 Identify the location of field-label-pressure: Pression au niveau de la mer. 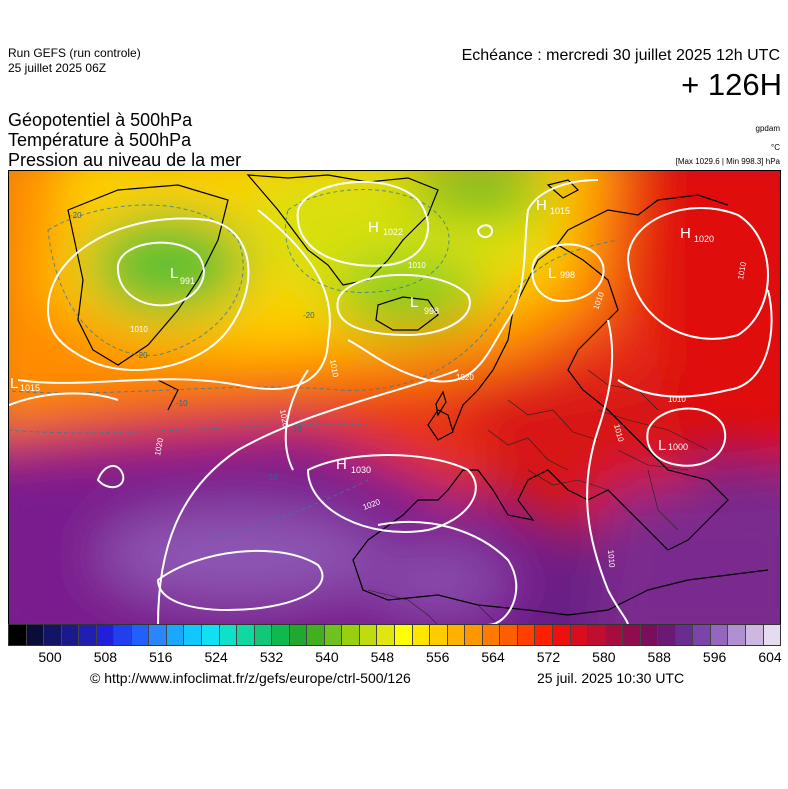
(125, 160).